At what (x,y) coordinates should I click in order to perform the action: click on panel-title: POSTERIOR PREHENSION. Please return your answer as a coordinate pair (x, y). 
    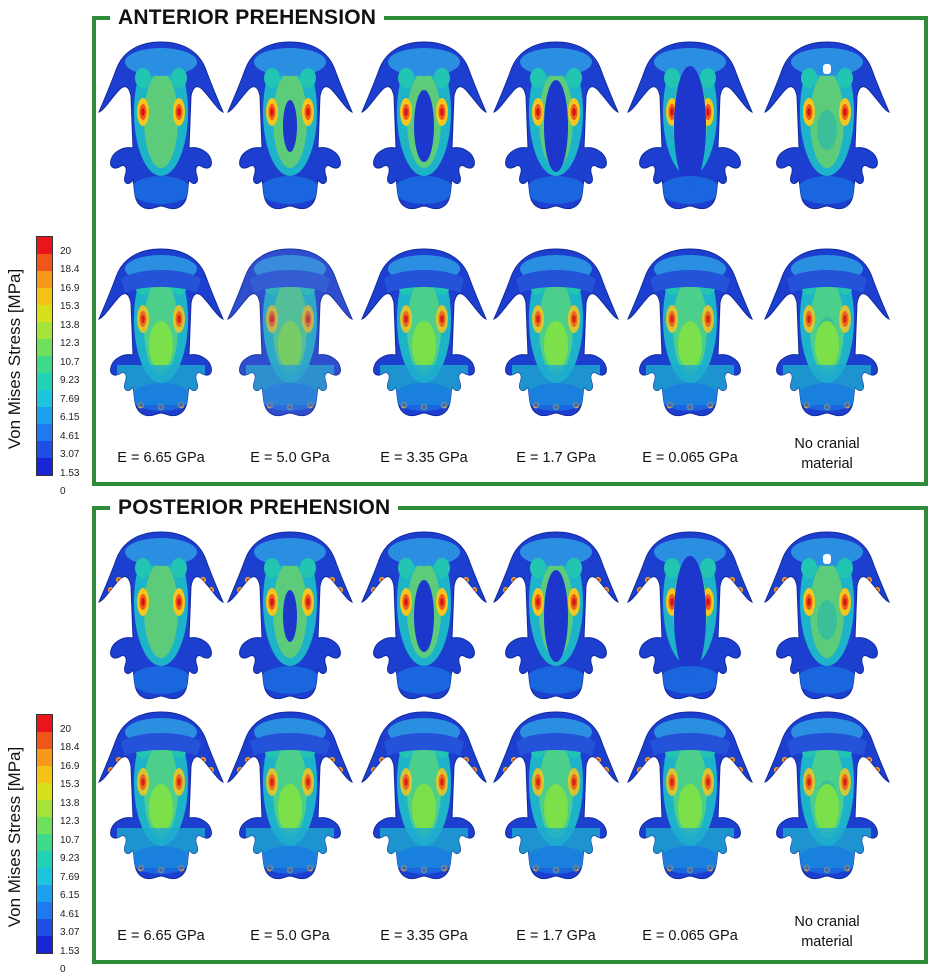
    Looking at the image, I should click on (254, 508).